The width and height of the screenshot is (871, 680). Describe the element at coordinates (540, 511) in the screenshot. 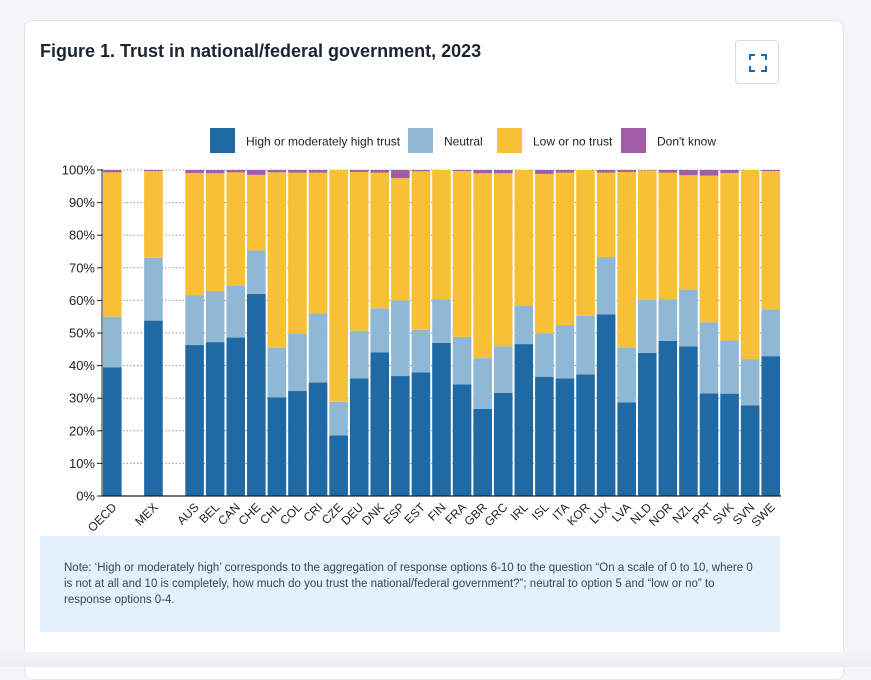

I see `x-tick-label: ISL` at that location.